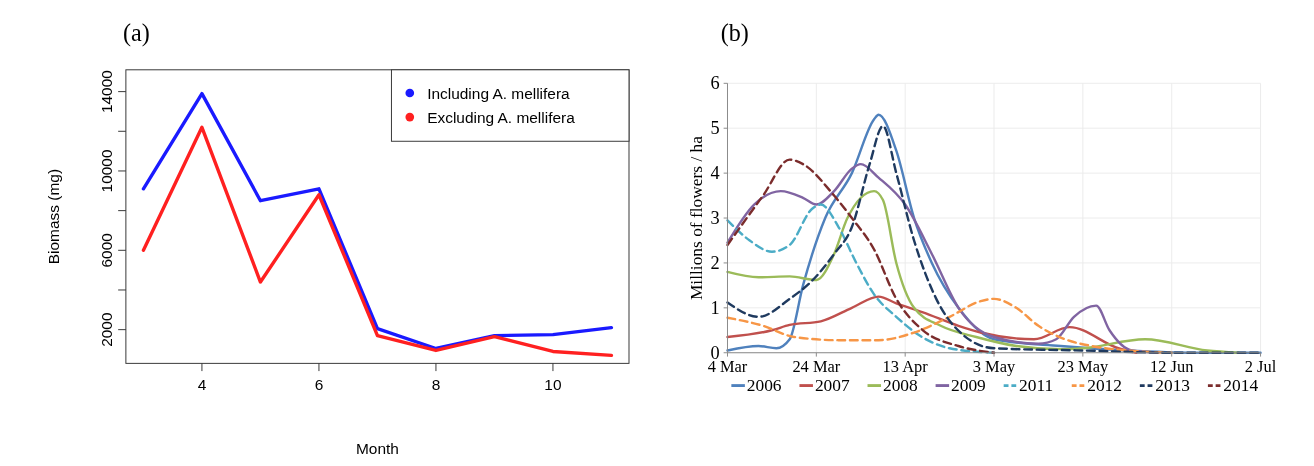 The width and height of the screenshot is (1314, 466). What do you see at coordinates (994, 367) in the screenshot?
I see `x-tick-label: 3 May` at bounding box center [994, 367].